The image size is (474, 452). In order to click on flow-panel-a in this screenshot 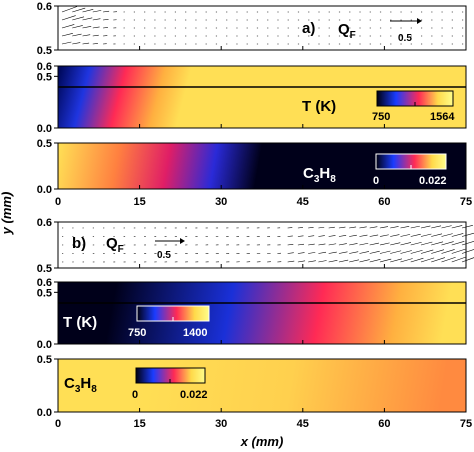, I will do `click(262, 28)`.